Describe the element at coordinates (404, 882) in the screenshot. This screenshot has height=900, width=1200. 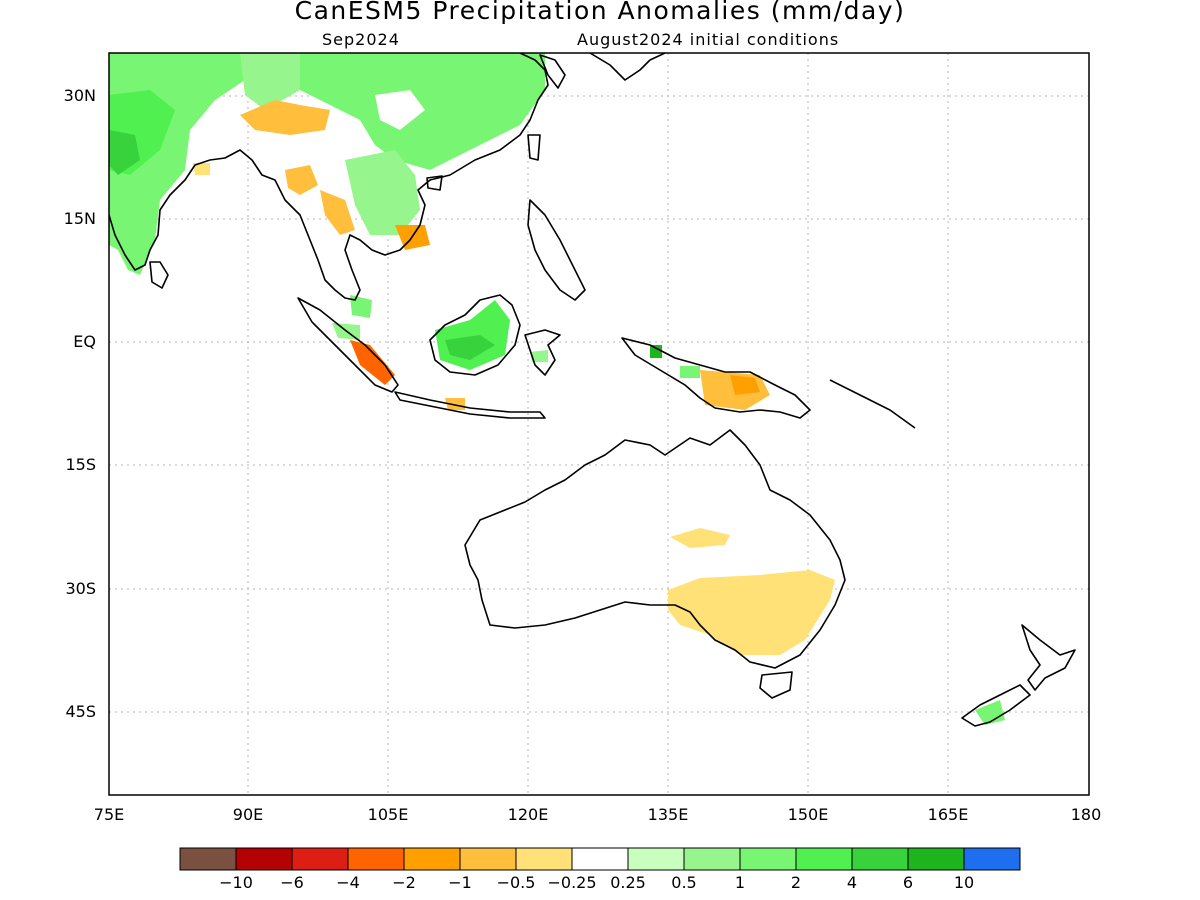
I see `colorbar-label: −2` at that location.